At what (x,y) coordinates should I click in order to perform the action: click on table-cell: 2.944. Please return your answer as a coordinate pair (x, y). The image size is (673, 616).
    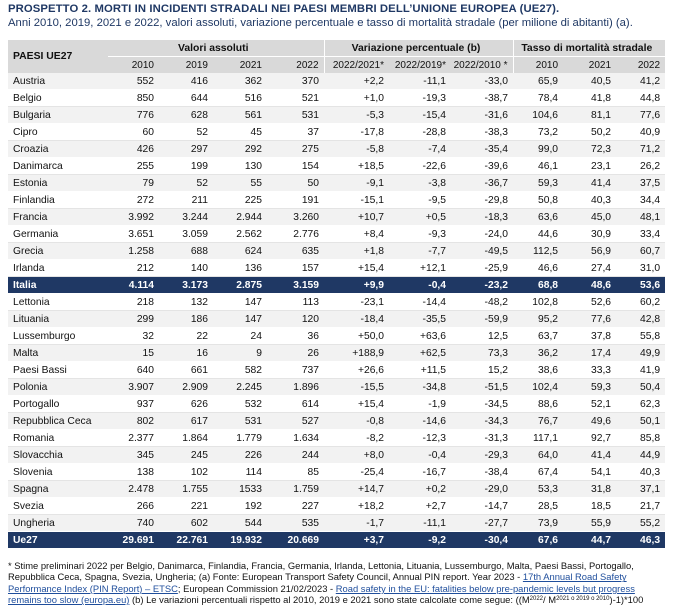
    Looking at the image, I should click on (240, 217).